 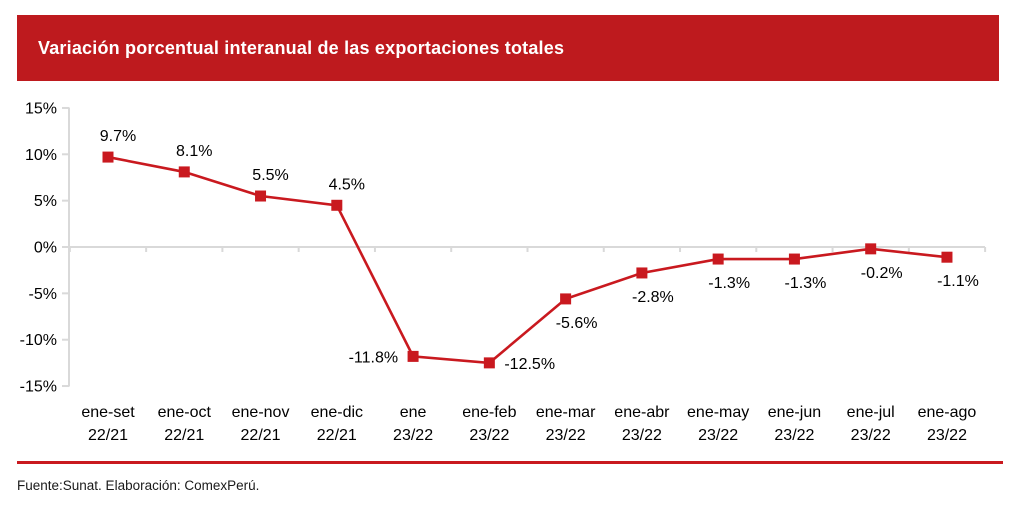 What do you see at coordinates (947, 412) in the screenshot?
I see `x-axis-category-label: ene-ago` at bounding box center [947, 412].